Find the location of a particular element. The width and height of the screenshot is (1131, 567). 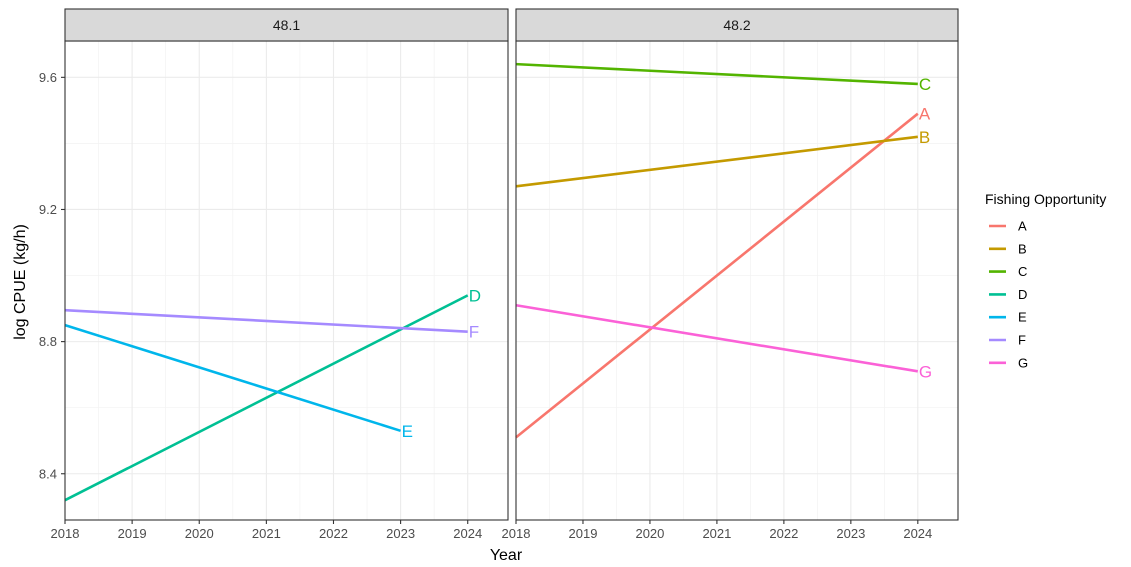

y-tick-label: 8.4 is located at coordinates (48, 473).